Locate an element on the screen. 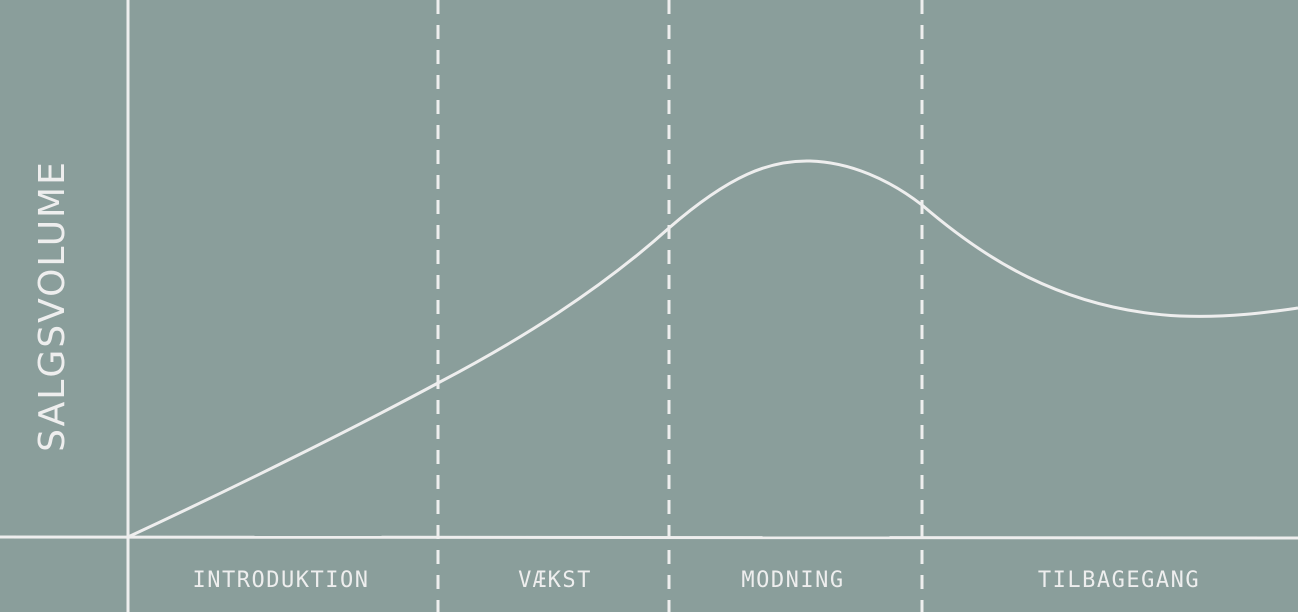 The image size is (1298, 612). phase-label-vaekst: VÆKST is located at coordinates (555, 580).